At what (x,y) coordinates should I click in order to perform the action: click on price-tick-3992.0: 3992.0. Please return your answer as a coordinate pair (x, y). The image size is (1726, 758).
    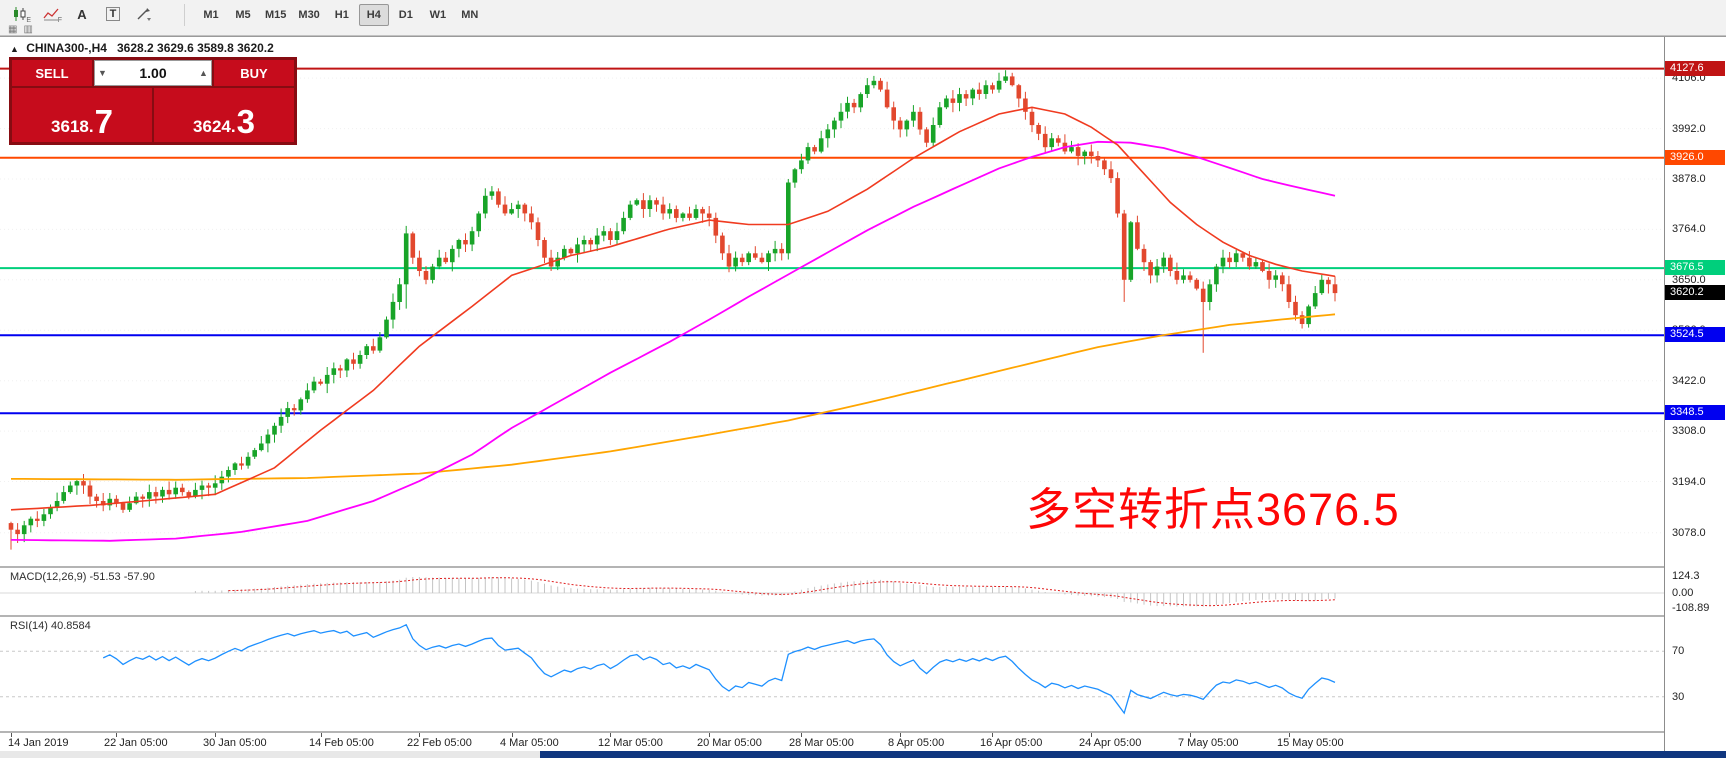
    Looking at the image, I should click on (1689, 128).